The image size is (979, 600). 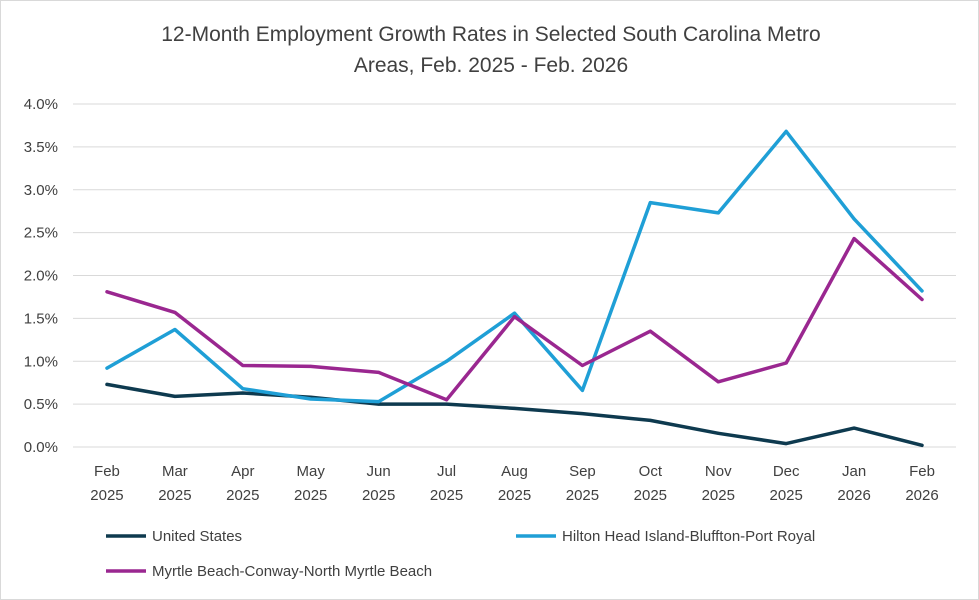 I want to click on y-tick-label: 2.0%, so click(x=41, y=276).